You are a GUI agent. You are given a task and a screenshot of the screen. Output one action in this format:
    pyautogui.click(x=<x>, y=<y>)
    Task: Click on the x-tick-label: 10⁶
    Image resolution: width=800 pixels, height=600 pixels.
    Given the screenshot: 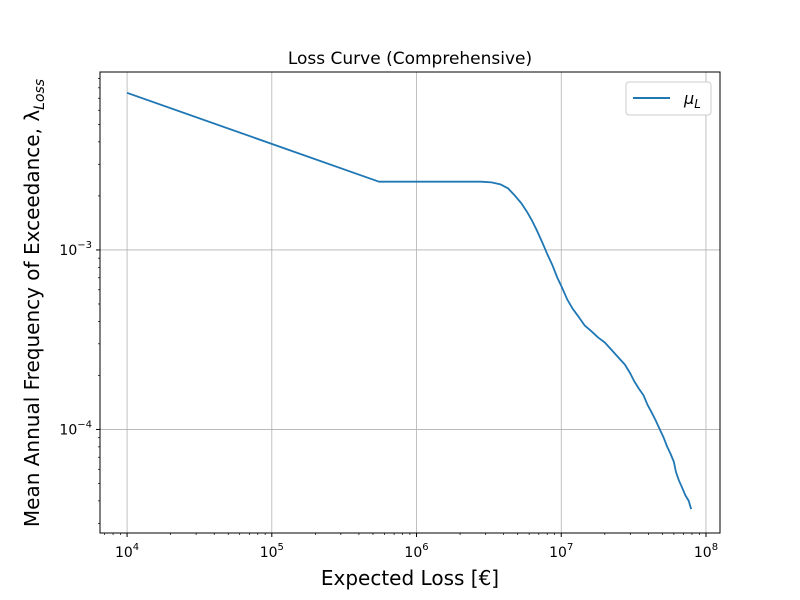 What is the action you would take?
    pyautogui.click(x=416, y=551)
    